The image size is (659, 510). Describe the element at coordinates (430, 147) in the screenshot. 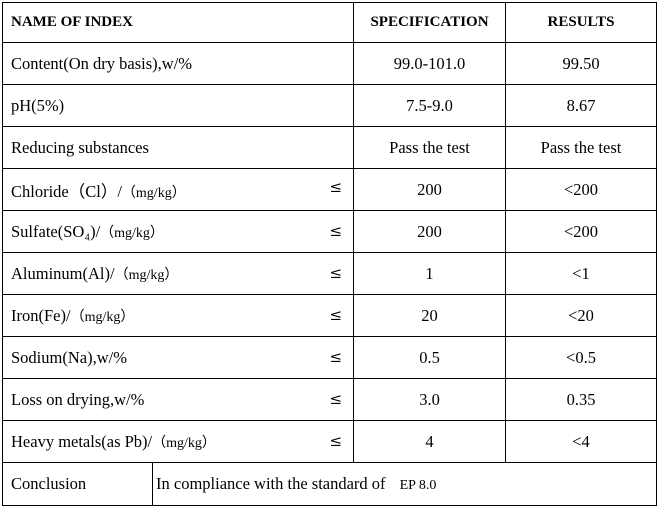

I see `spec-cell: Pass the test` at that location.